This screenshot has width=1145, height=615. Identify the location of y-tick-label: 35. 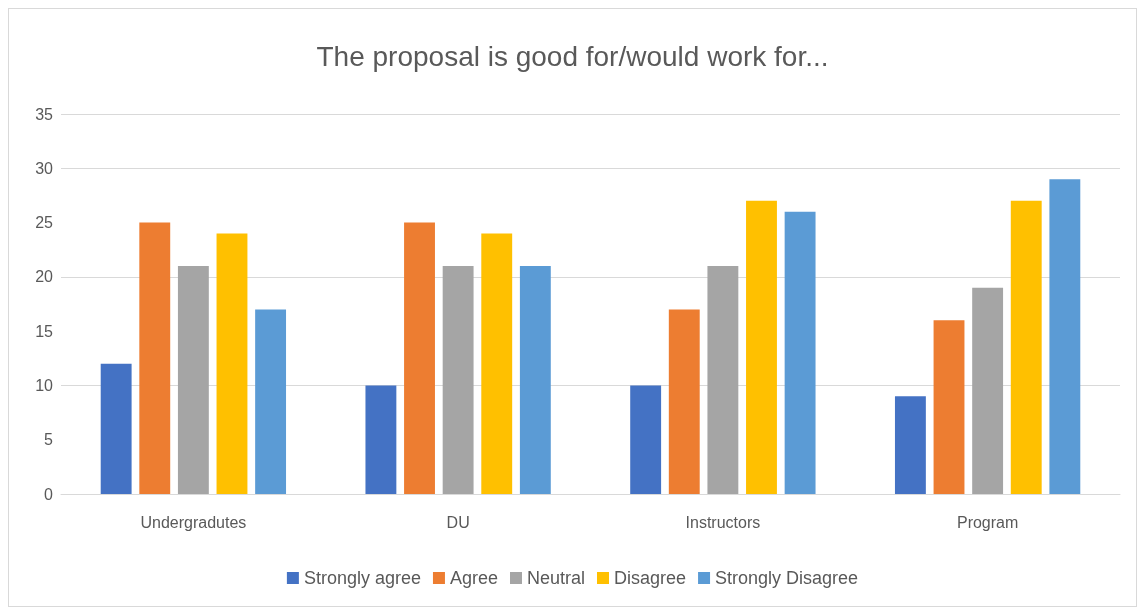
(44, 114).